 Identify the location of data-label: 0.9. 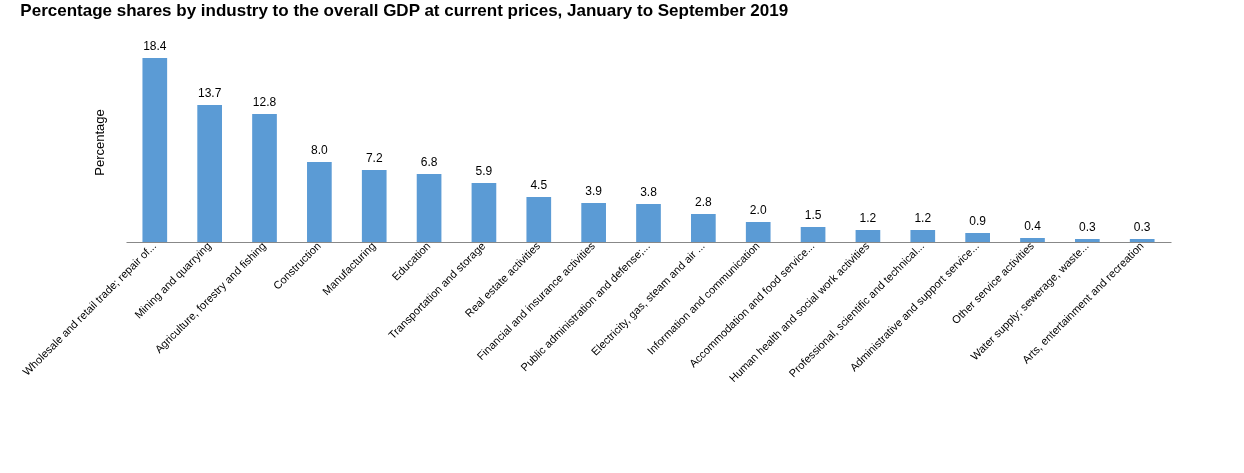
(978, 221).